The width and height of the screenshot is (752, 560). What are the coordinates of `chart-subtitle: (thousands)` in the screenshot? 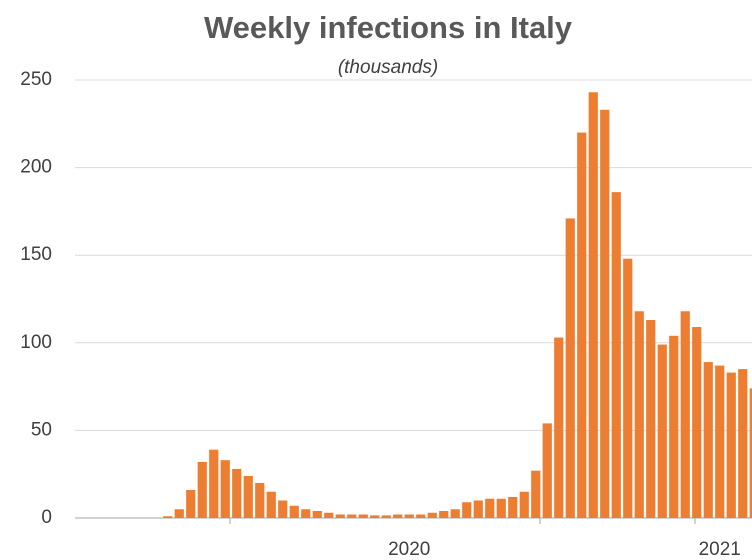 It's located at (388, 67).